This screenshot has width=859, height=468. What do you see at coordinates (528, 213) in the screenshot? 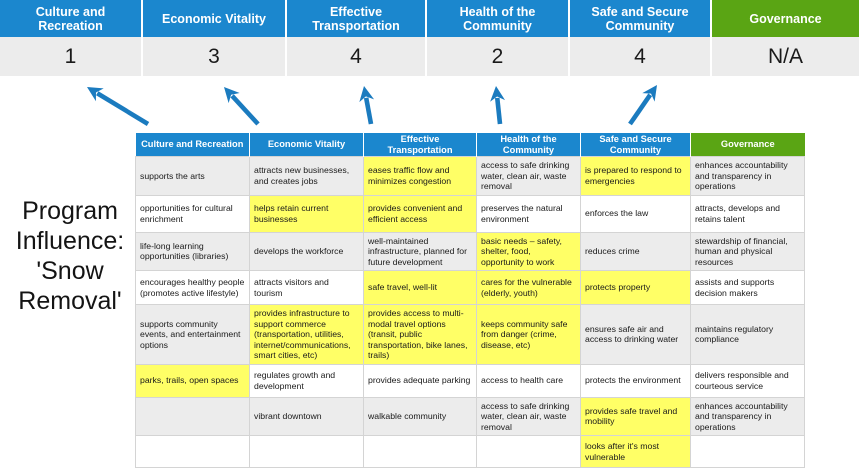
I see `matrix-cell: preserves the natural environment` at bounding box center [528, 213].